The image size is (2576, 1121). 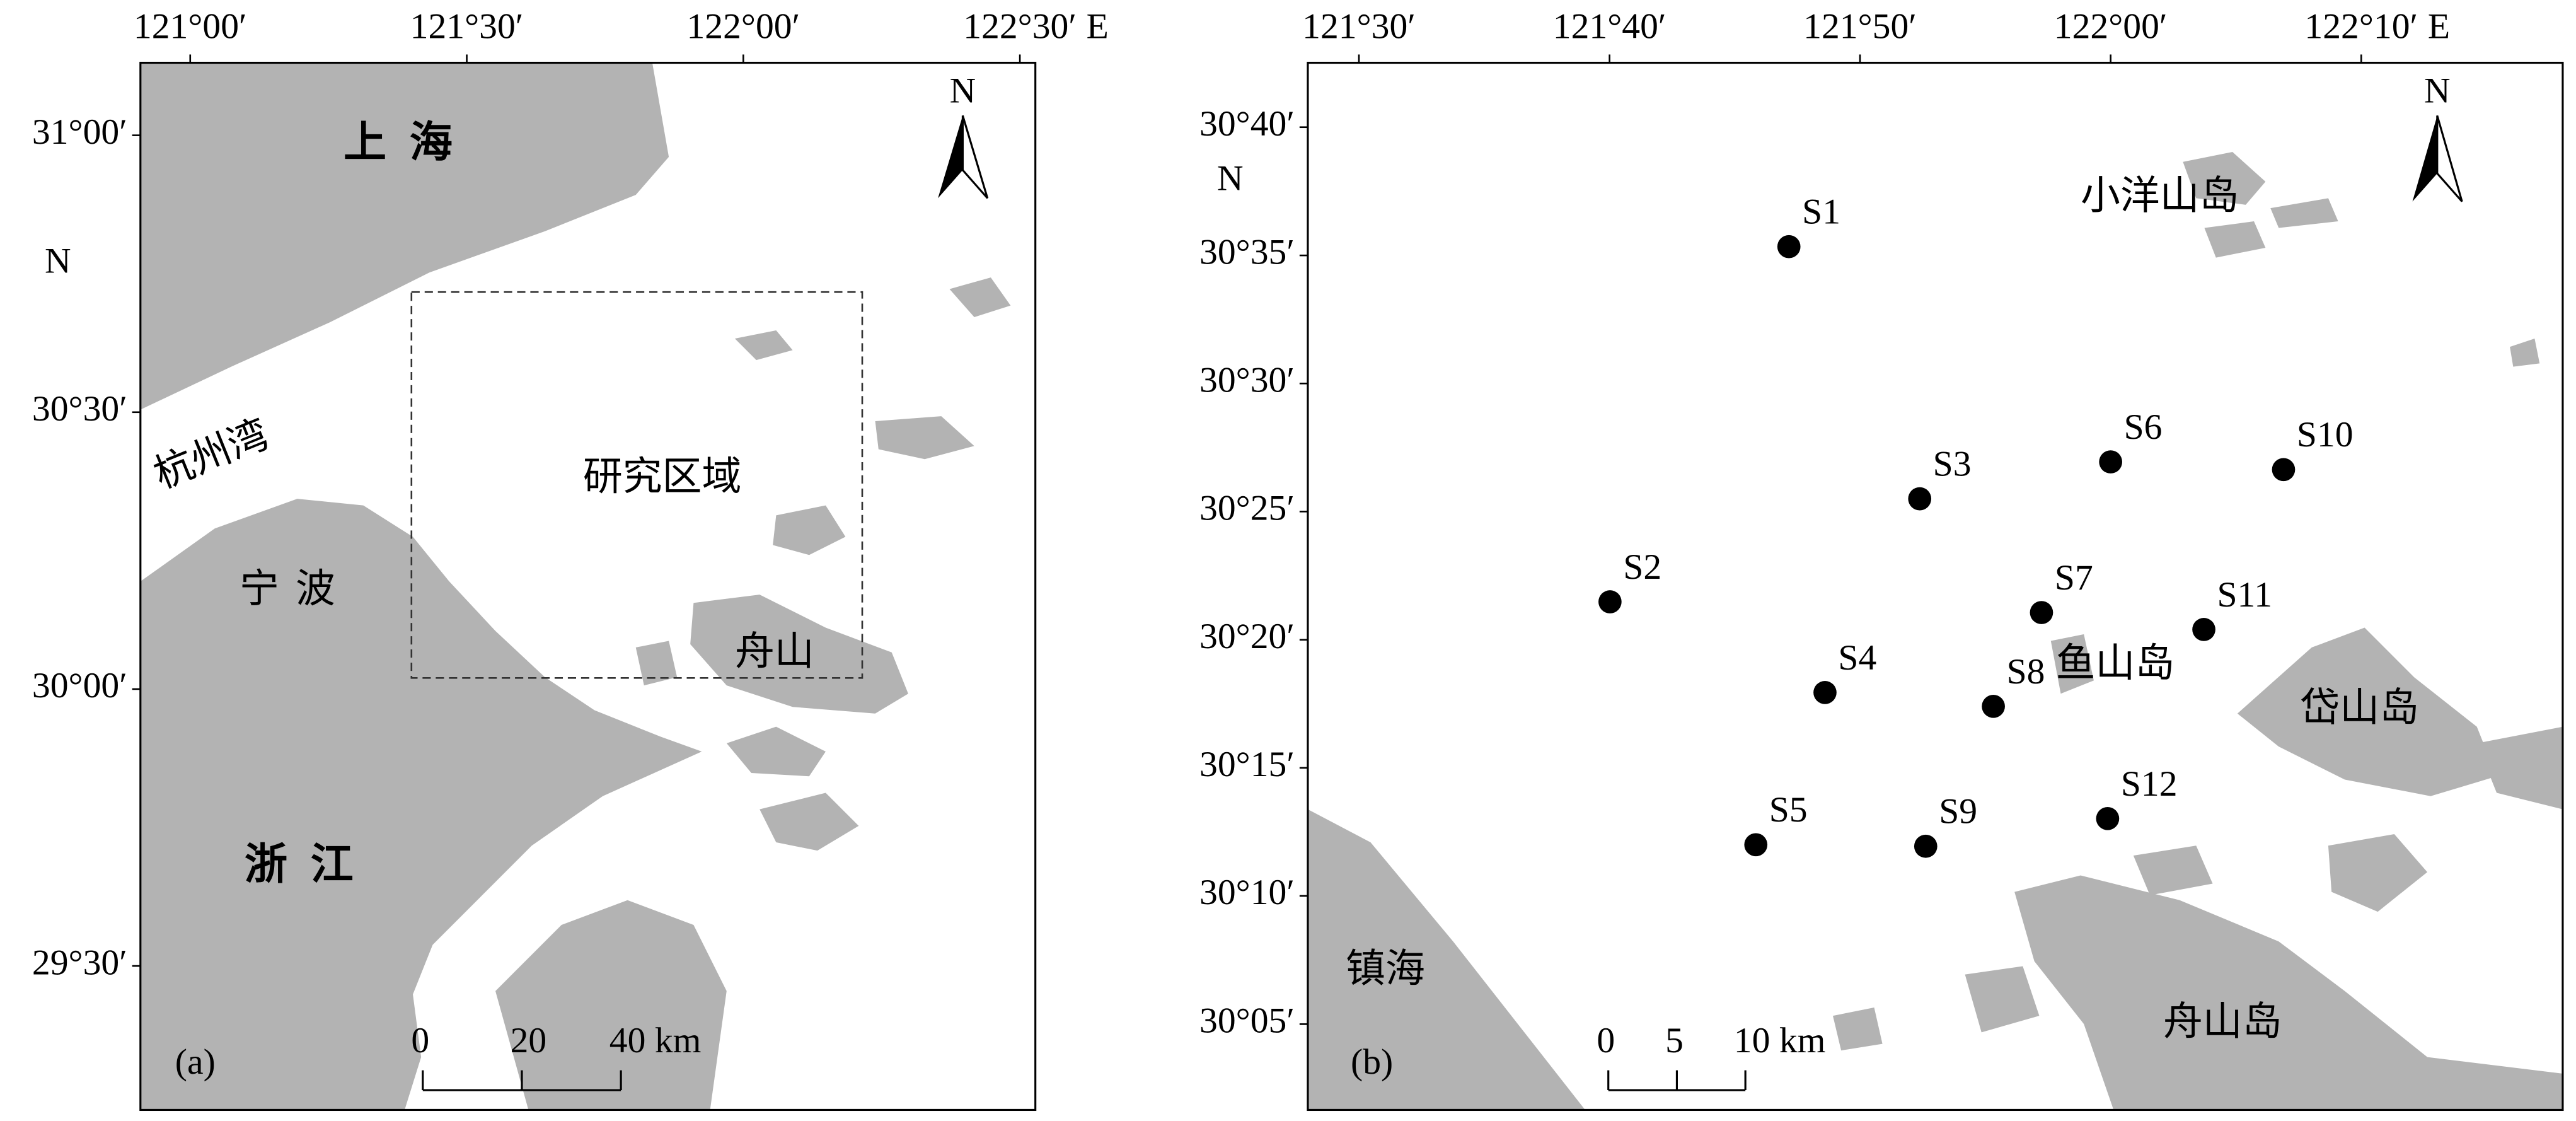 What do you see at coordinates (1780, 1040) in the screenshot?
I see `scale-label: 10 km` at bounding box center [1780, 1040].